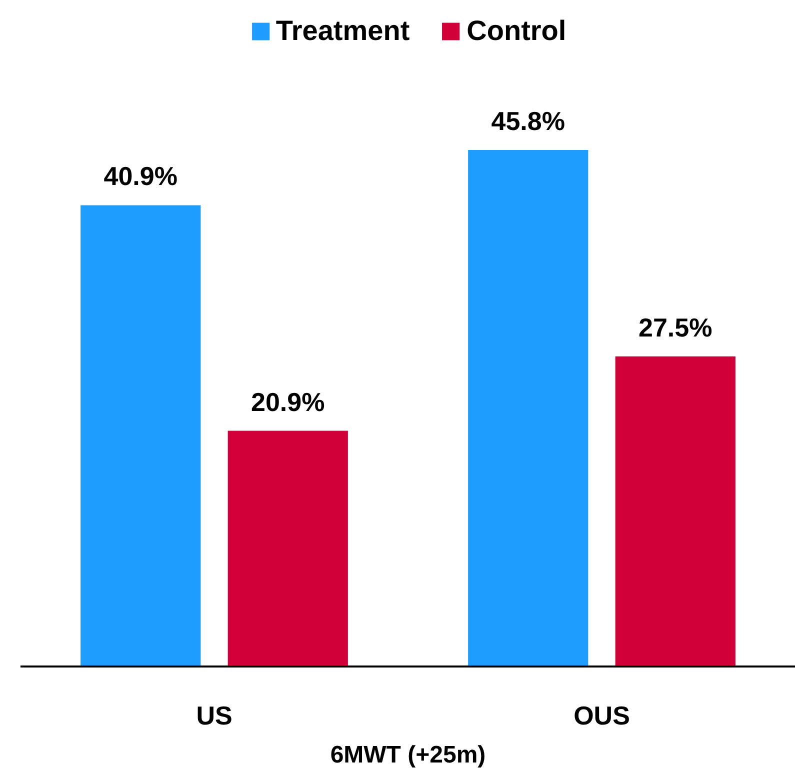 This screenshot has height=771, width=795. Describe the element at coordinates (602, 715) in the screenshot. I see `x-tick-label: OUS` at that location.